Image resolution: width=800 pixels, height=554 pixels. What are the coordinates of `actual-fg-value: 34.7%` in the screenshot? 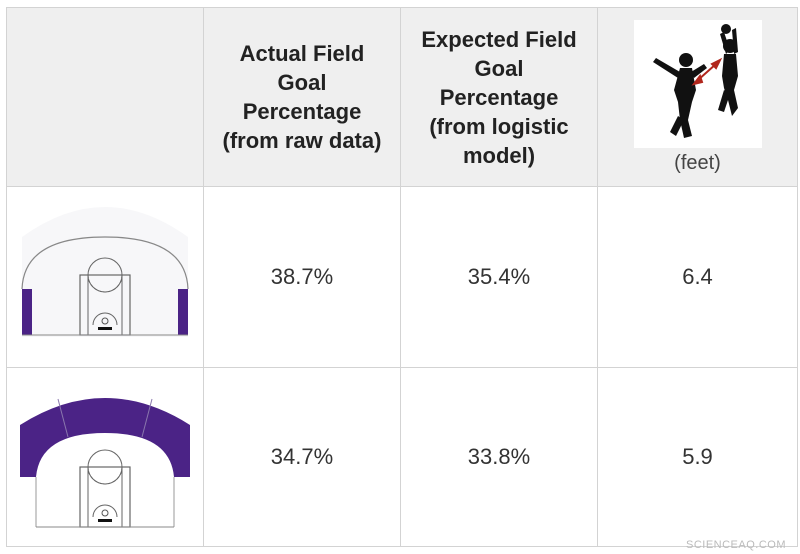 It's located at (302, 456).